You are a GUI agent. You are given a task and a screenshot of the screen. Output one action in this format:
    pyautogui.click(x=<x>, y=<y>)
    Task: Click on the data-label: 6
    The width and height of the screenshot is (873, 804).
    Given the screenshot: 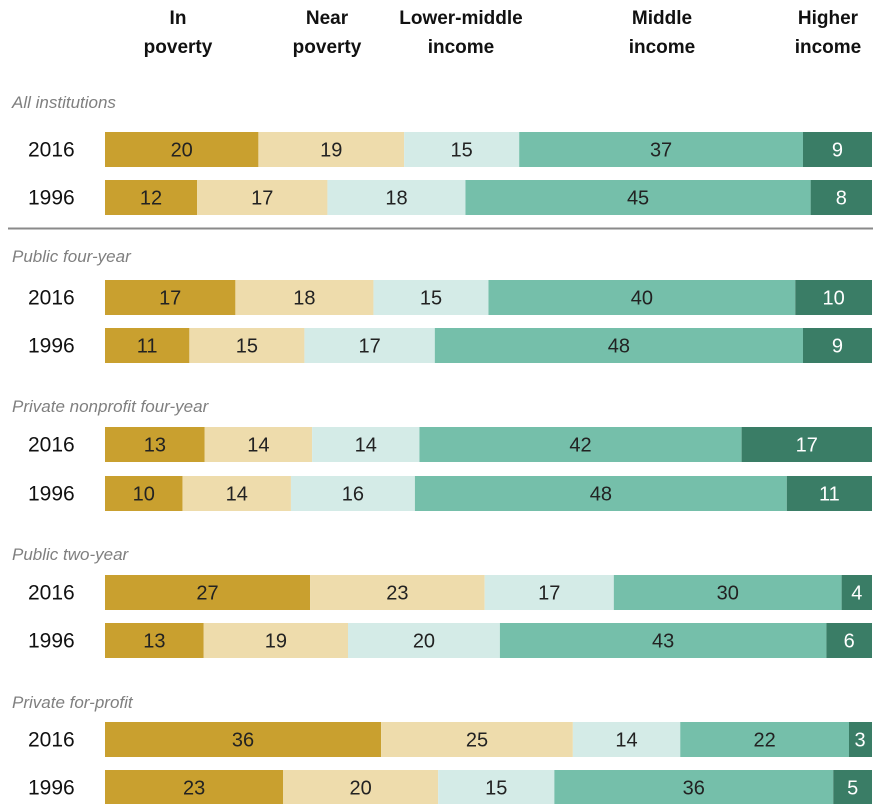 What is the action you would take?
    pyautogui.click(x=849, y=642)
    